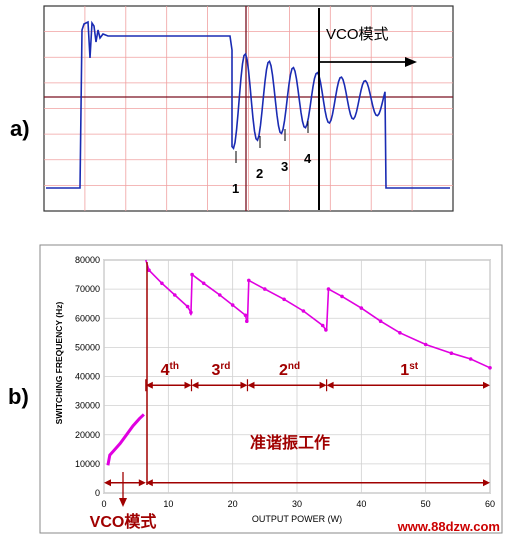 This screenshot has height=540, width=508. Describe the element at coordinates (409, 370) in the screenshot. I see `valley-range-label: 1st` at that location.